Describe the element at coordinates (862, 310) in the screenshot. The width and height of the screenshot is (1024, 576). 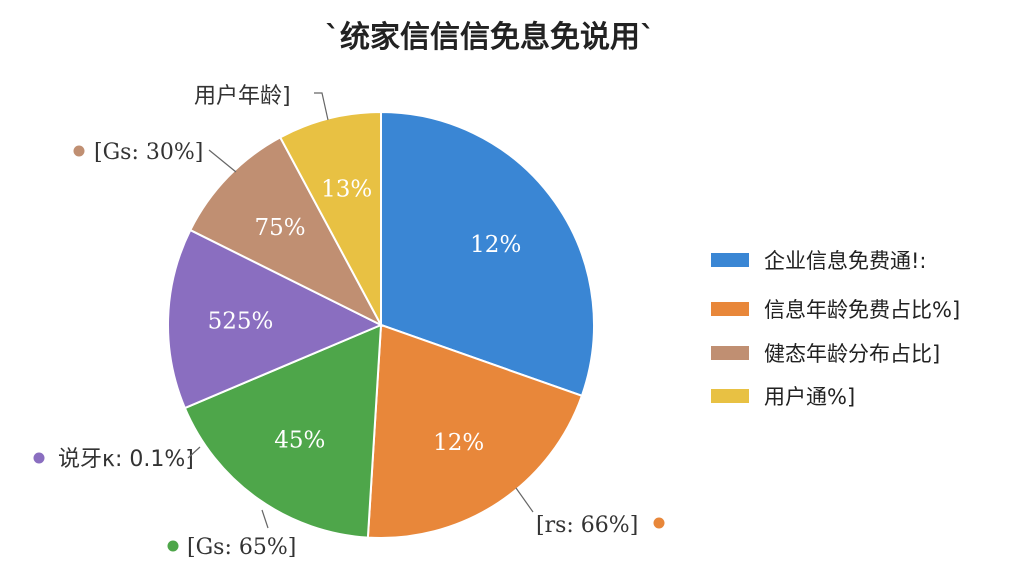
I see `legend-item-label: 信息年龄免费占比%]` at that location.